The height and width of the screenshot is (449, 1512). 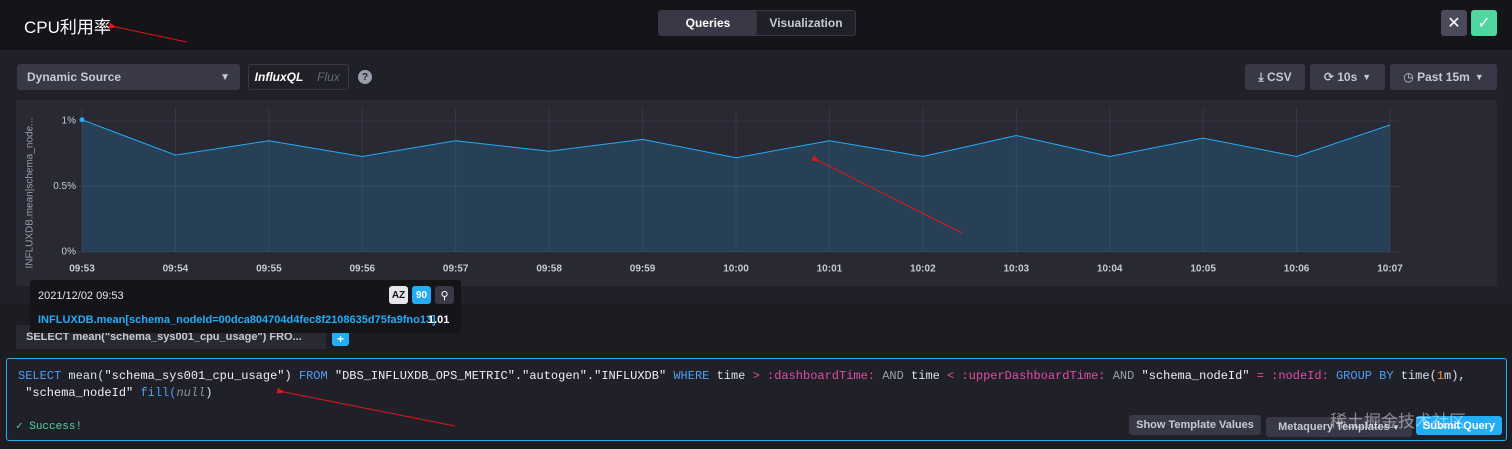 What do you see at coordinates (1418, 376) in the screenshot?
I see `token: time(` at bounding box center [1418, 376].